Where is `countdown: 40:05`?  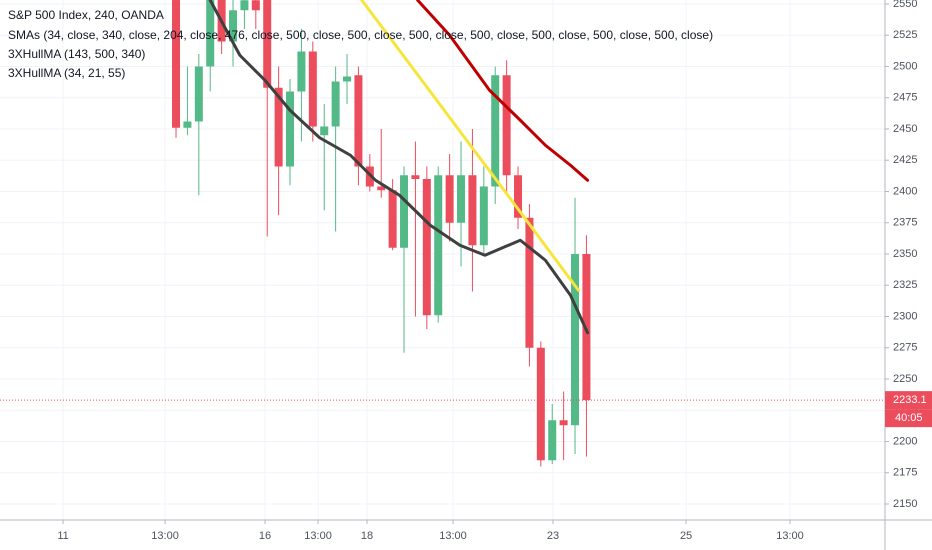
countdown: 40:05 is located at coordinates (909, 418).